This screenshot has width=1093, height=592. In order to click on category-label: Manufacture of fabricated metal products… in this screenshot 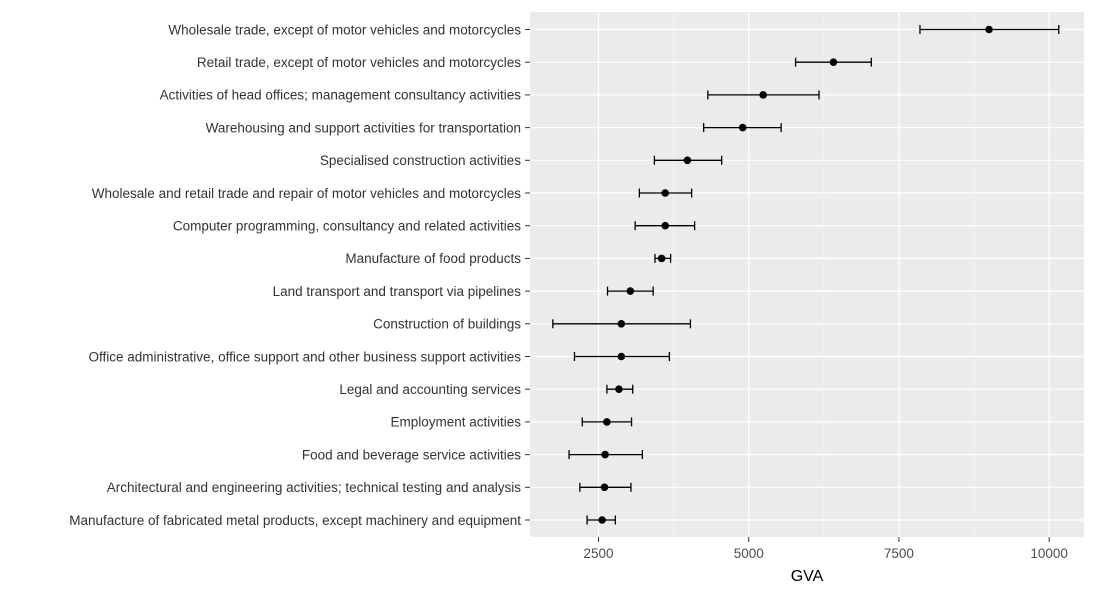, I will do `click(295, 520)`.